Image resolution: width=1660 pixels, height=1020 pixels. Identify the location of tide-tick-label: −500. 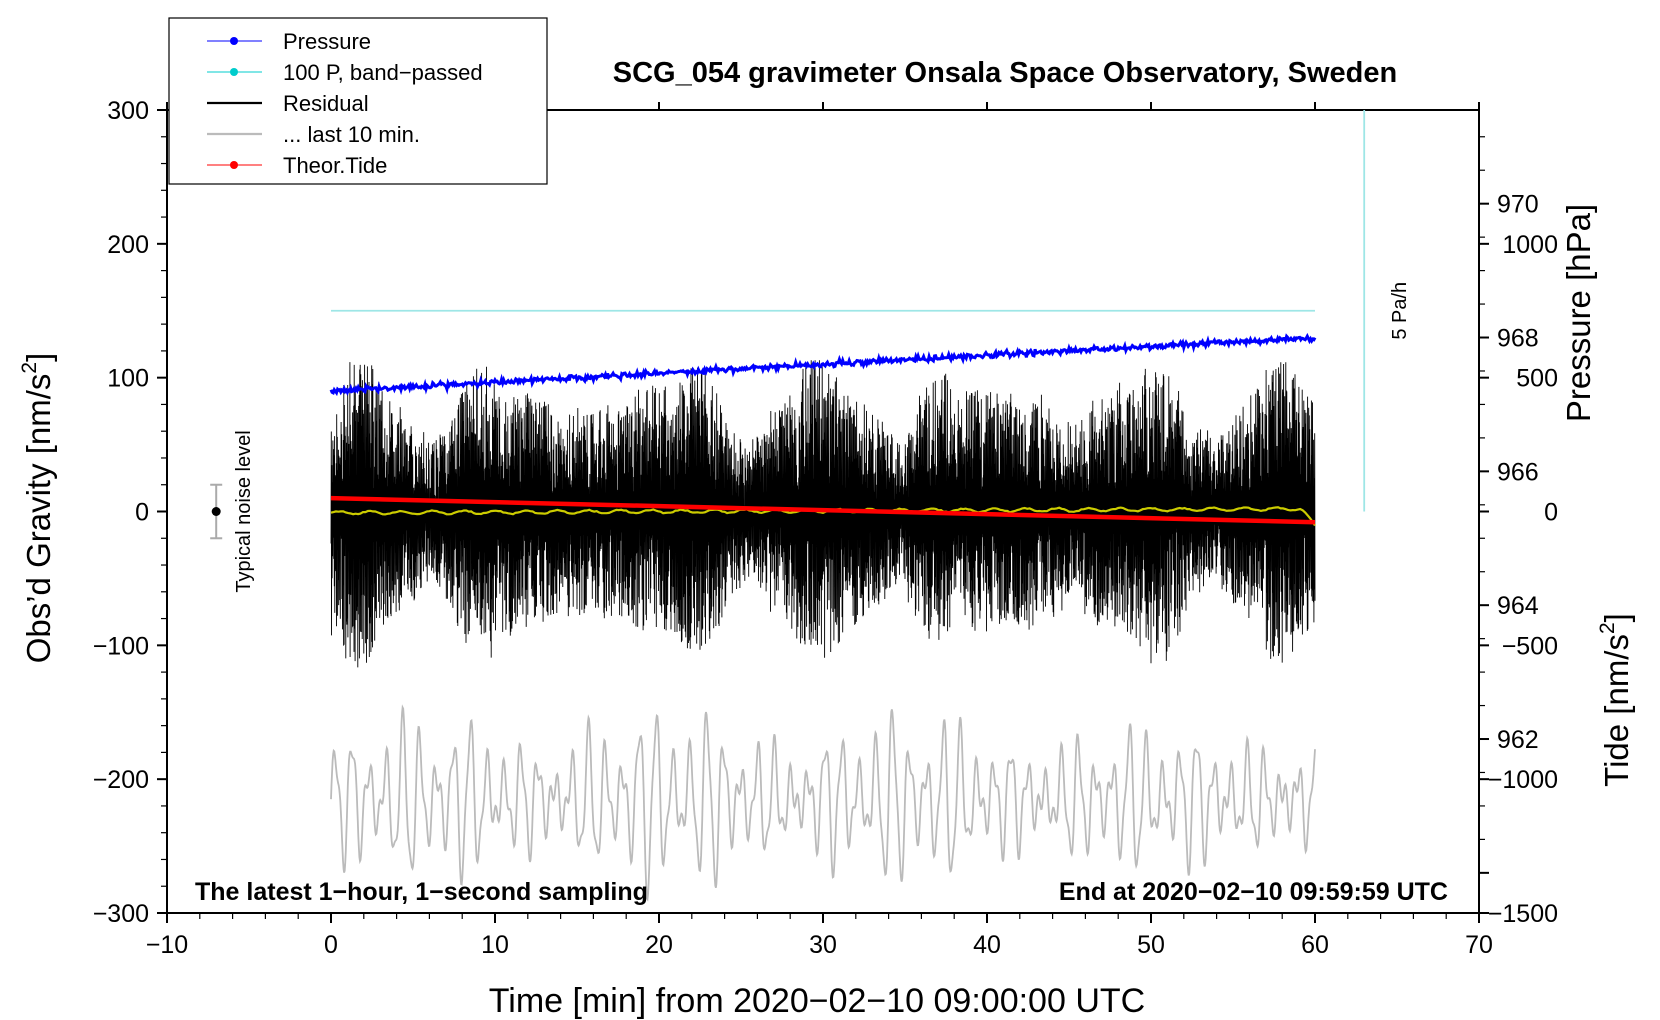
(1530, 646).